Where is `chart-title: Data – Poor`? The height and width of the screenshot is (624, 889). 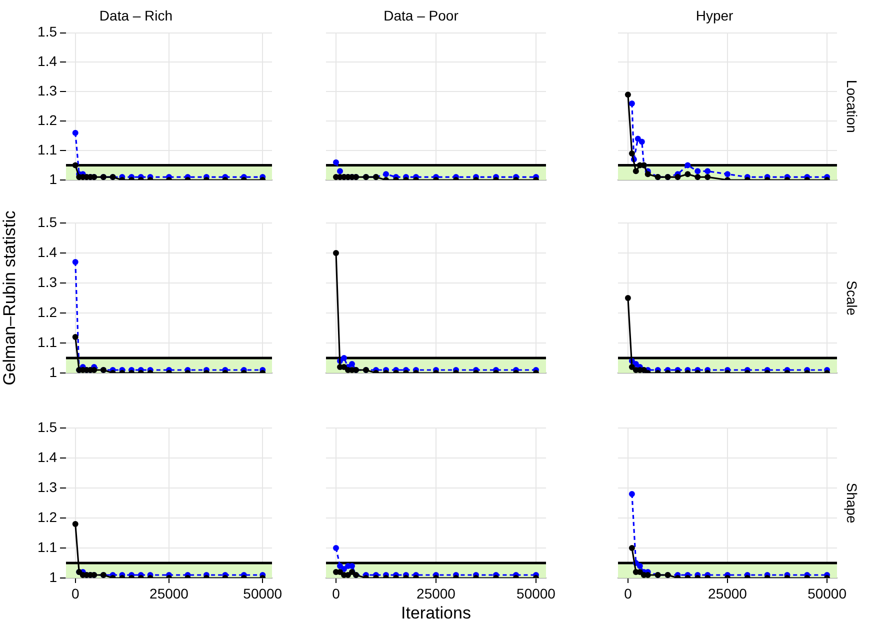 chart-title: Data – Poor is located at coordinates (421, 15).